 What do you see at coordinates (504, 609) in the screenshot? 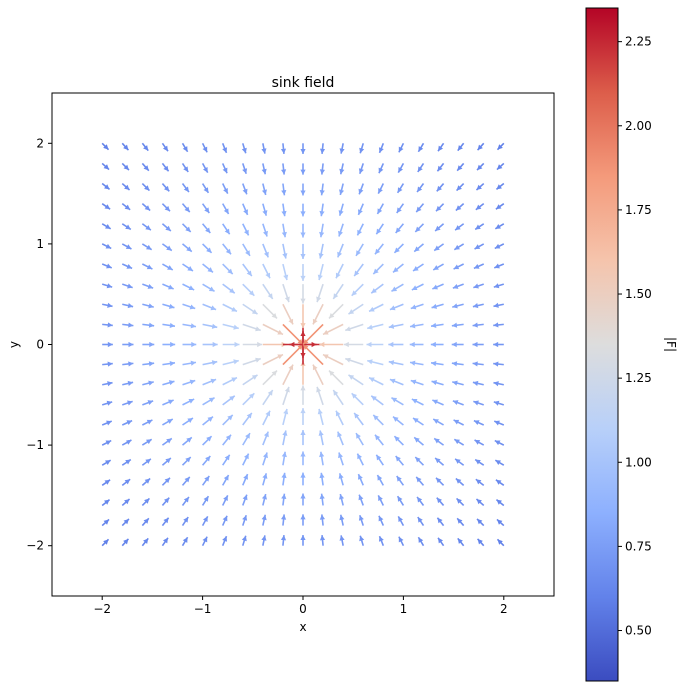
I see `x-tick-label: 2` at bounding box center [504, 609].